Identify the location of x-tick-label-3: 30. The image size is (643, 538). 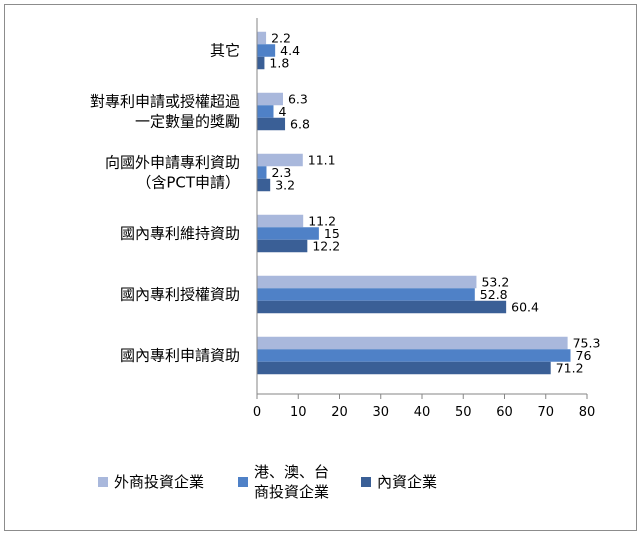
(380, 412).